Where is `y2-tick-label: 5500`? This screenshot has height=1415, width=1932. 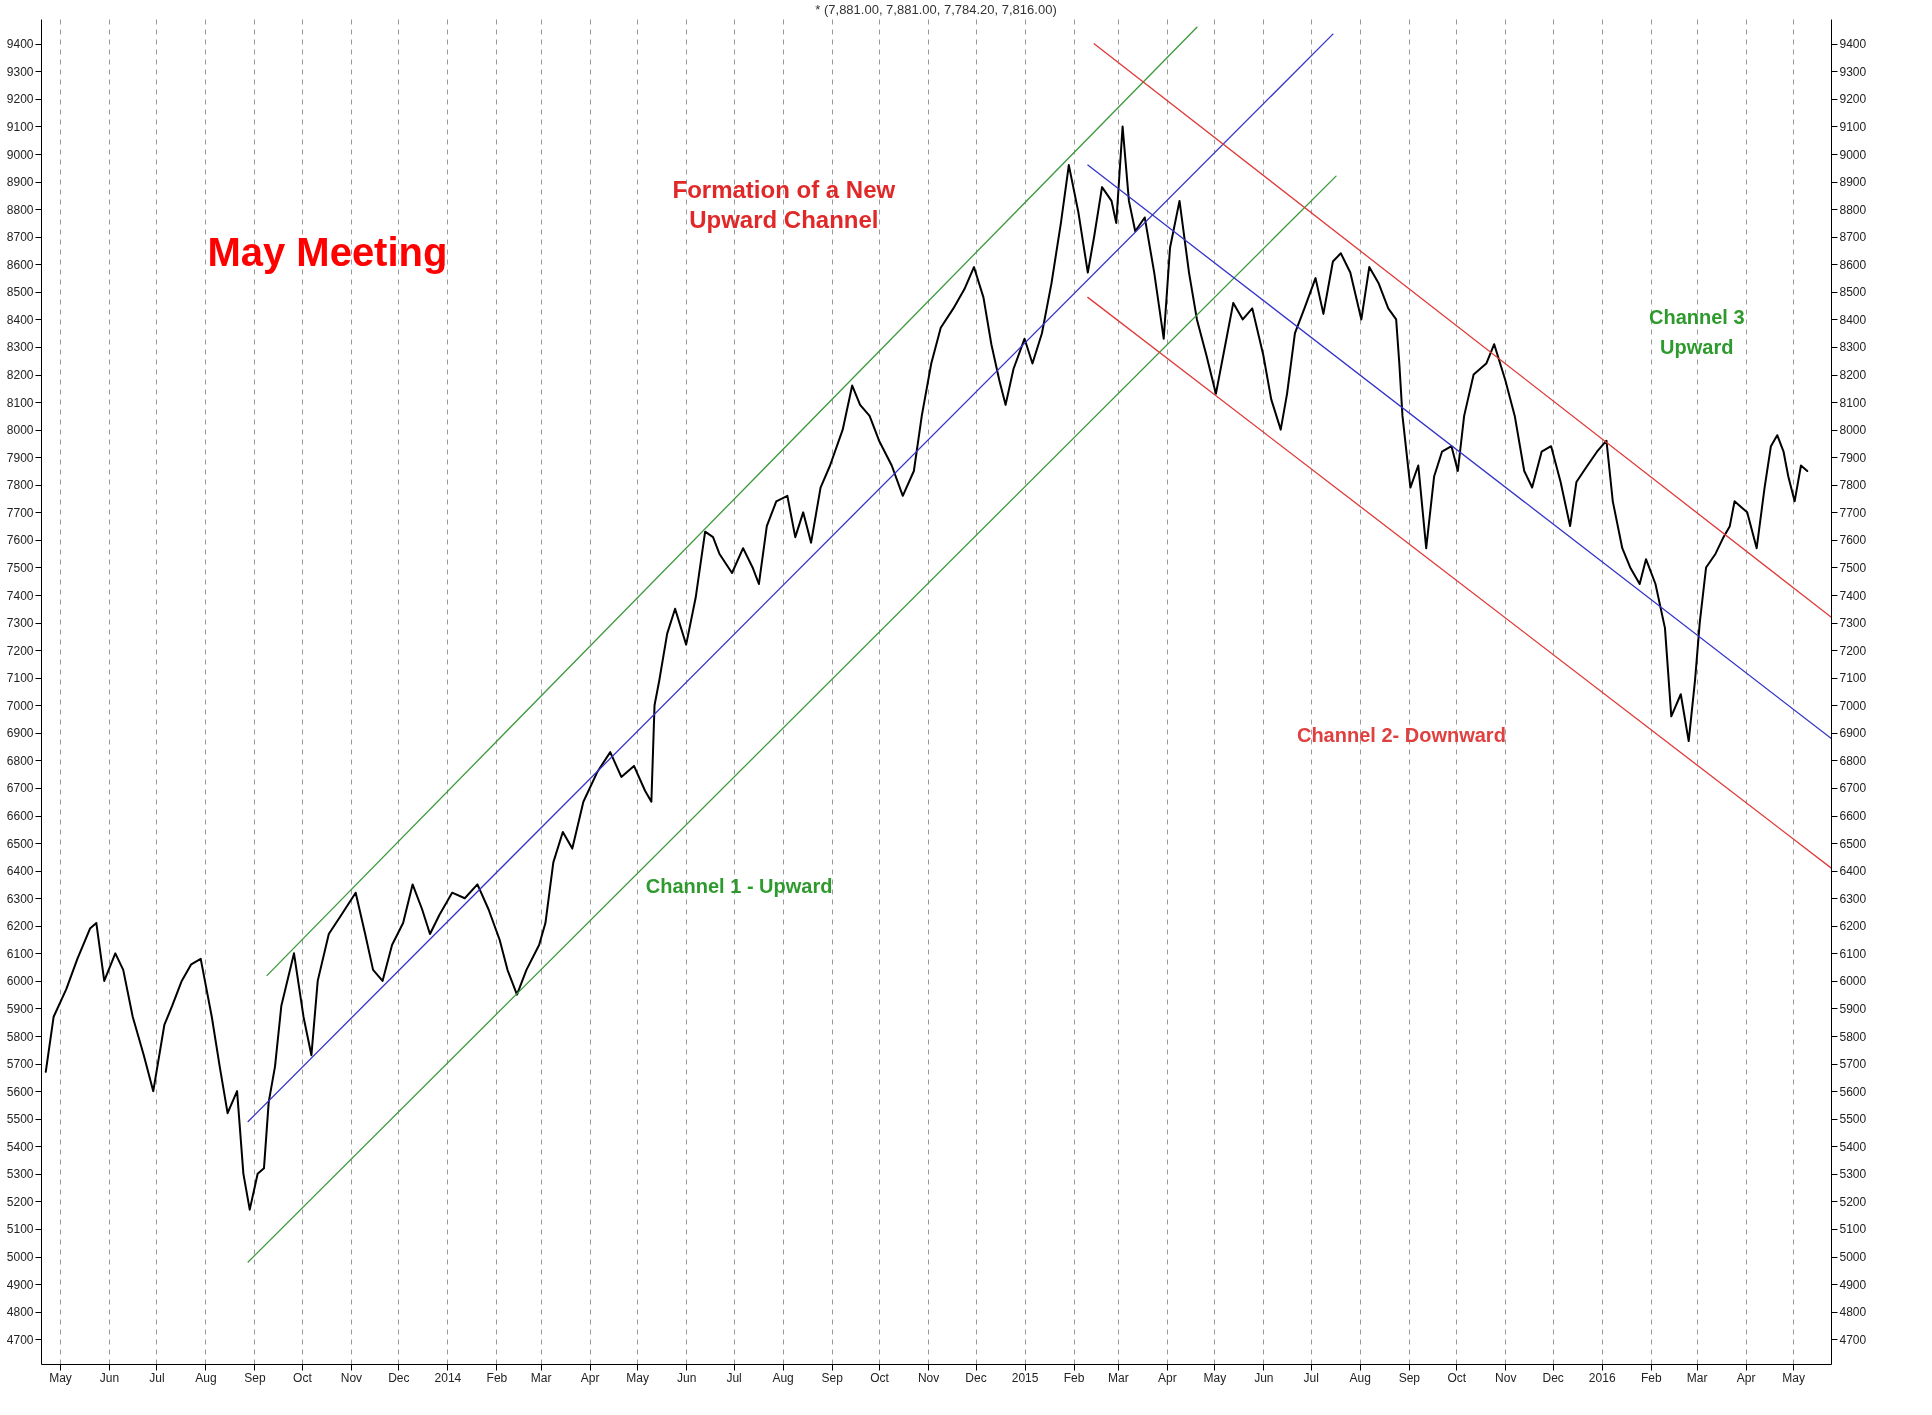 y2-tick-label: 5500 is located at coordinates (1853, 1119).